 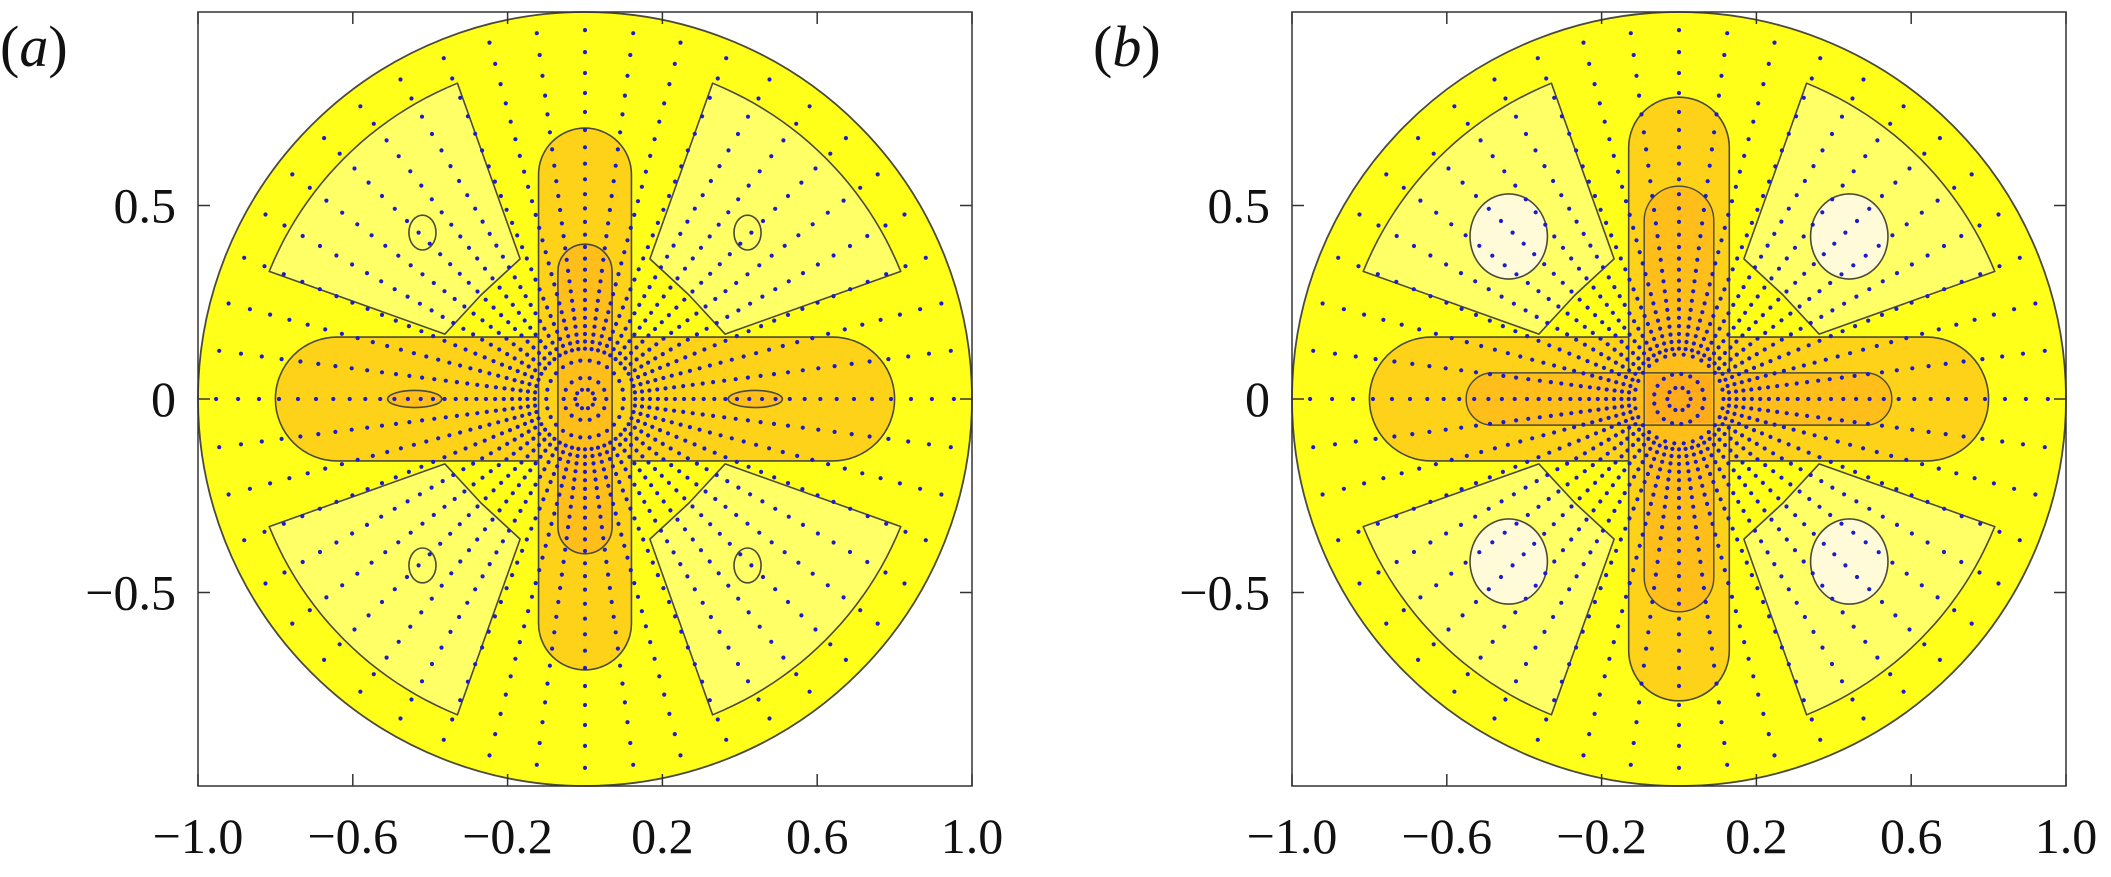 What do you see at coordinates (145, 206) in the screenshot?
I see `y-tick-label: 0.5` at bounding box center [145, 206].